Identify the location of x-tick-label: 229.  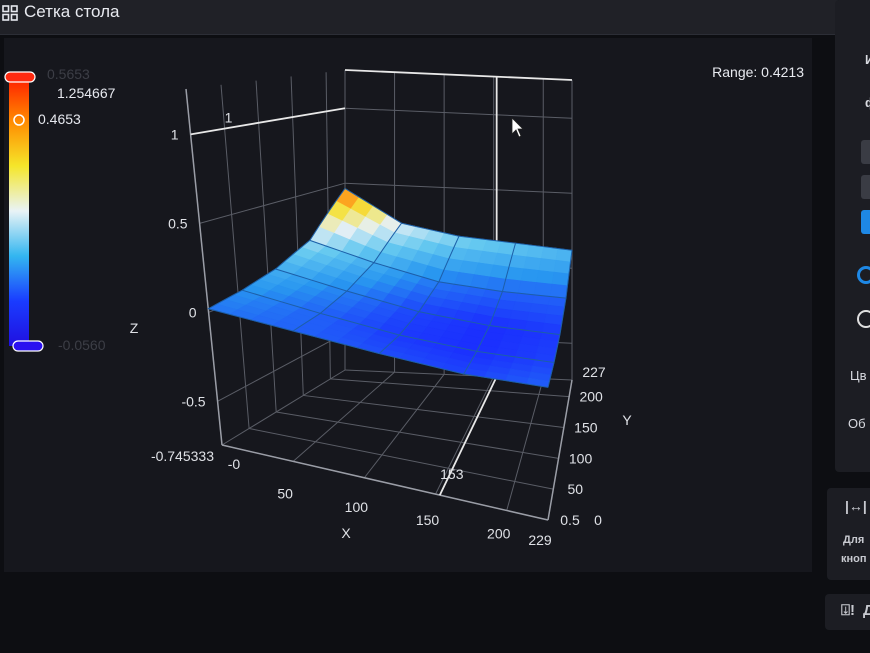
(540, 540).